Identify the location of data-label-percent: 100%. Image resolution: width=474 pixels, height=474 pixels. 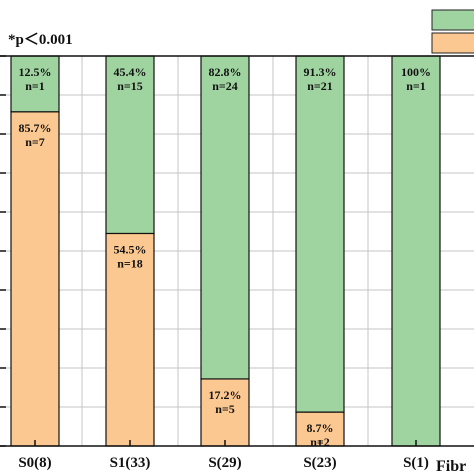
(416, 72).